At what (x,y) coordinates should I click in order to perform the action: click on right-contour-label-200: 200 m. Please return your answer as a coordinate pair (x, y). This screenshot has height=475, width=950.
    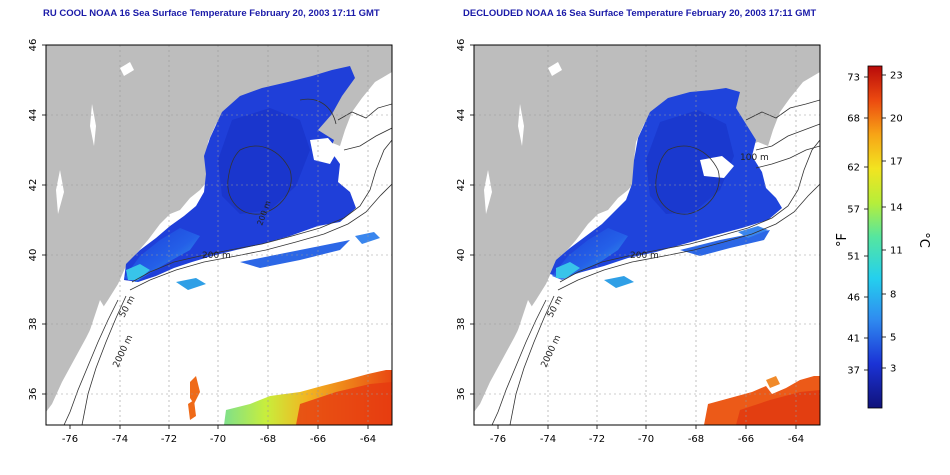
    Looking at the image, I should click on (644, 256).